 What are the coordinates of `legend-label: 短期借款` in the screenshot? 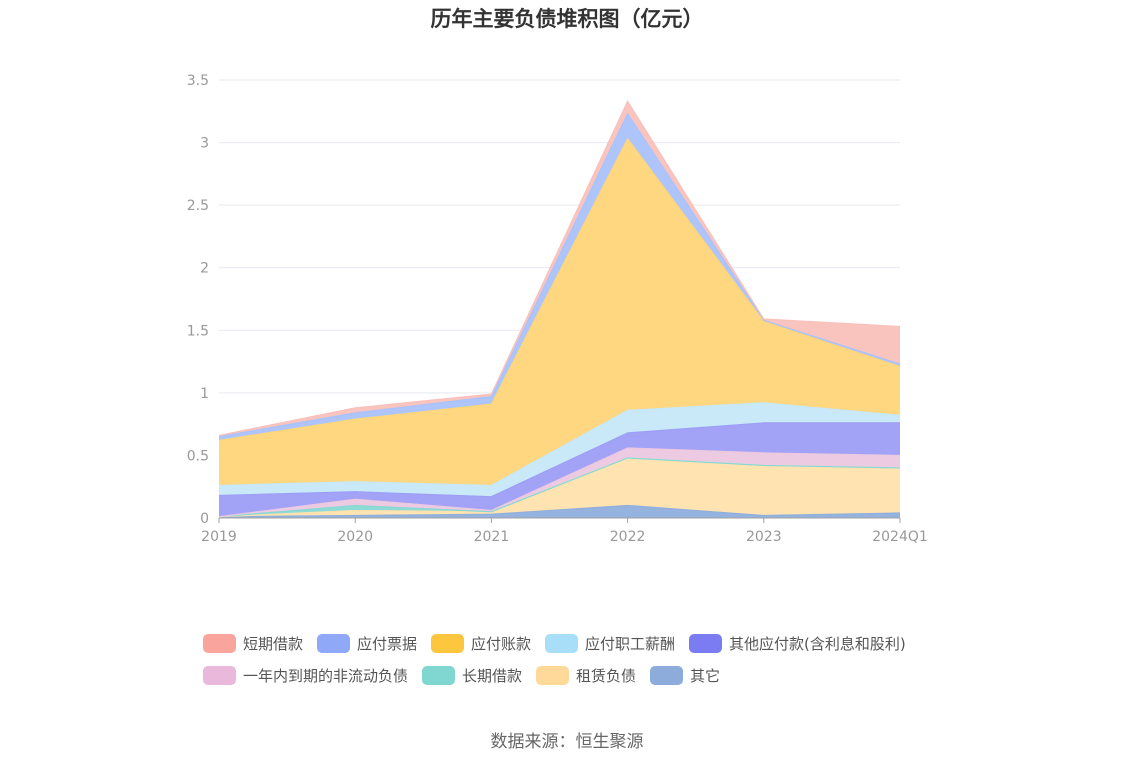 It's located at (273, 644).